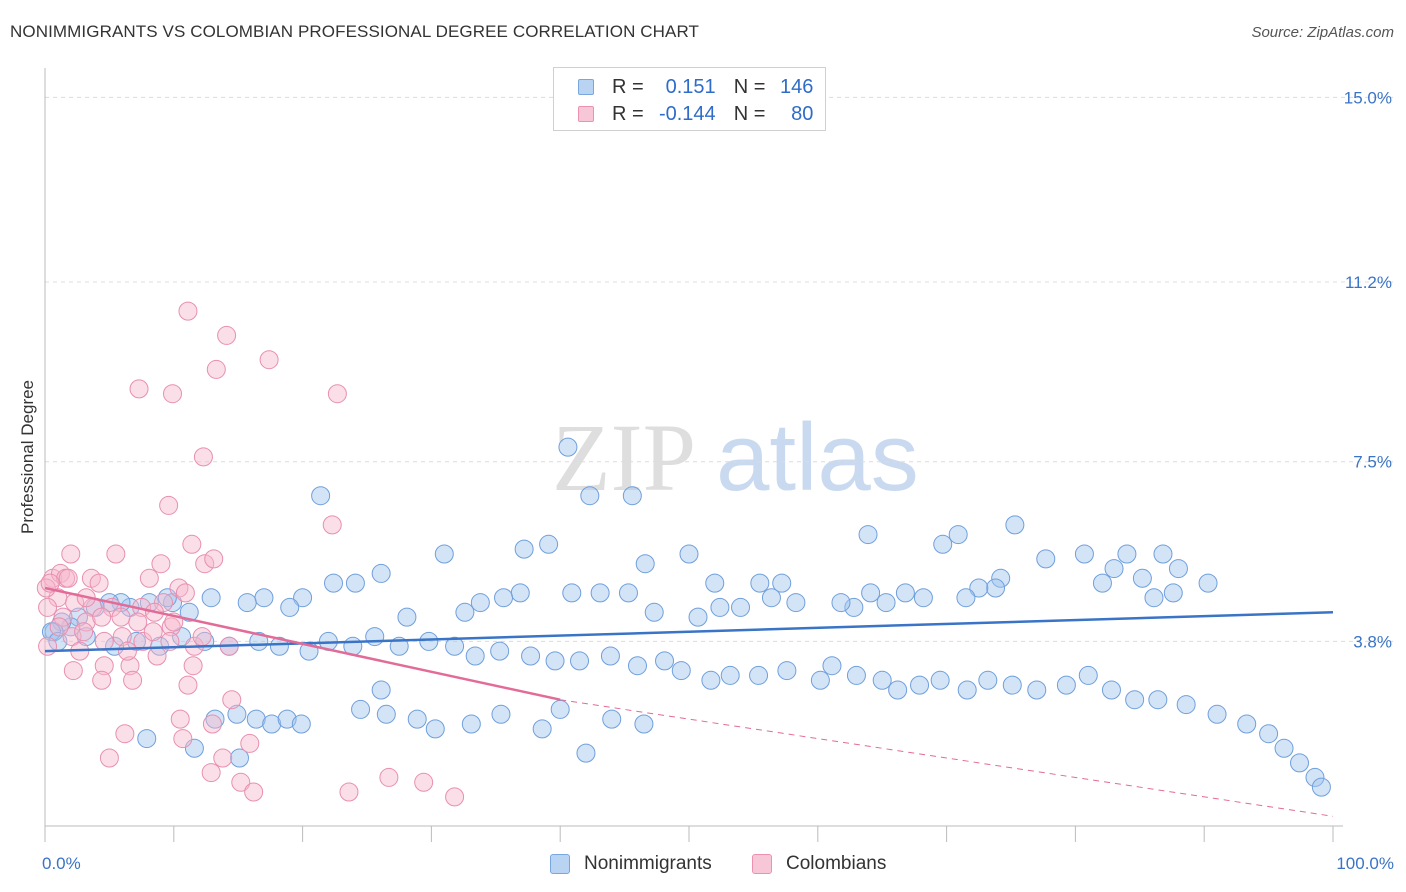 The image size is (1406, 892). Describe the element at coordinates (61, 863) in the screenshot. I see `x-tick-label-min: 0.0%` at that location.